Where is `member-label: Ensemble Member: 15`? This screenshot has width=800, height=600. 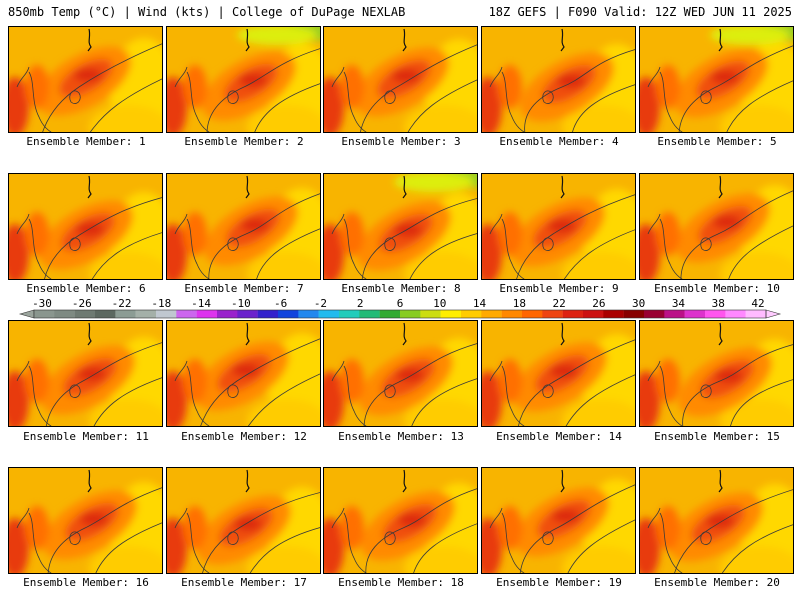 member-label: Ensemble Member: 15 is located at coordinates (717, 436).